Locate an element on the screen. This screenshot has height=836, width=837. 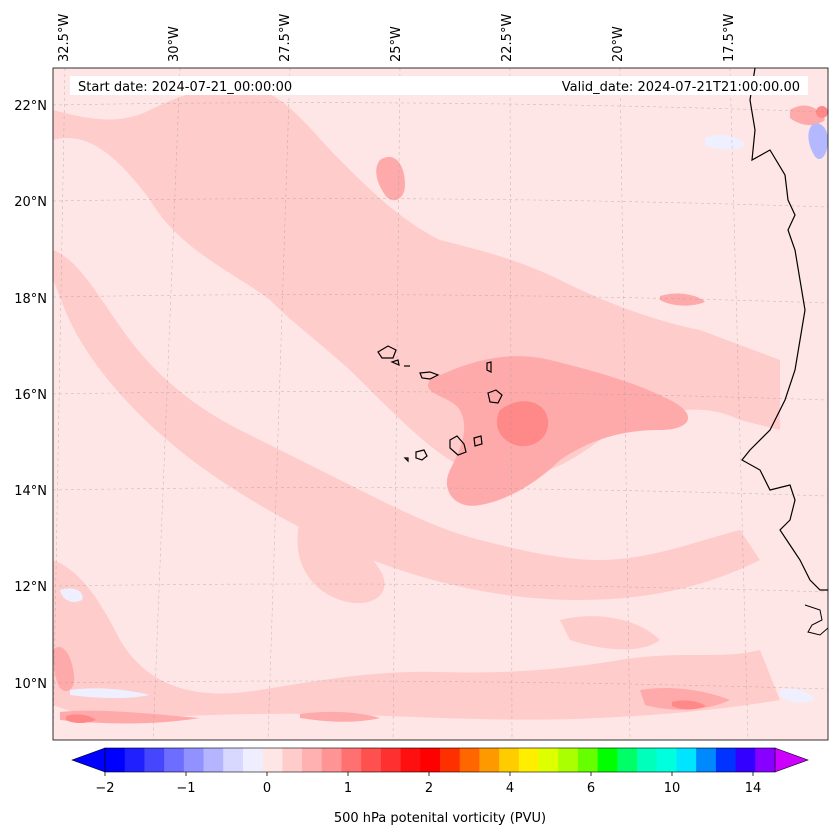
colorbar-swatches is located at coordinates (440, 760).